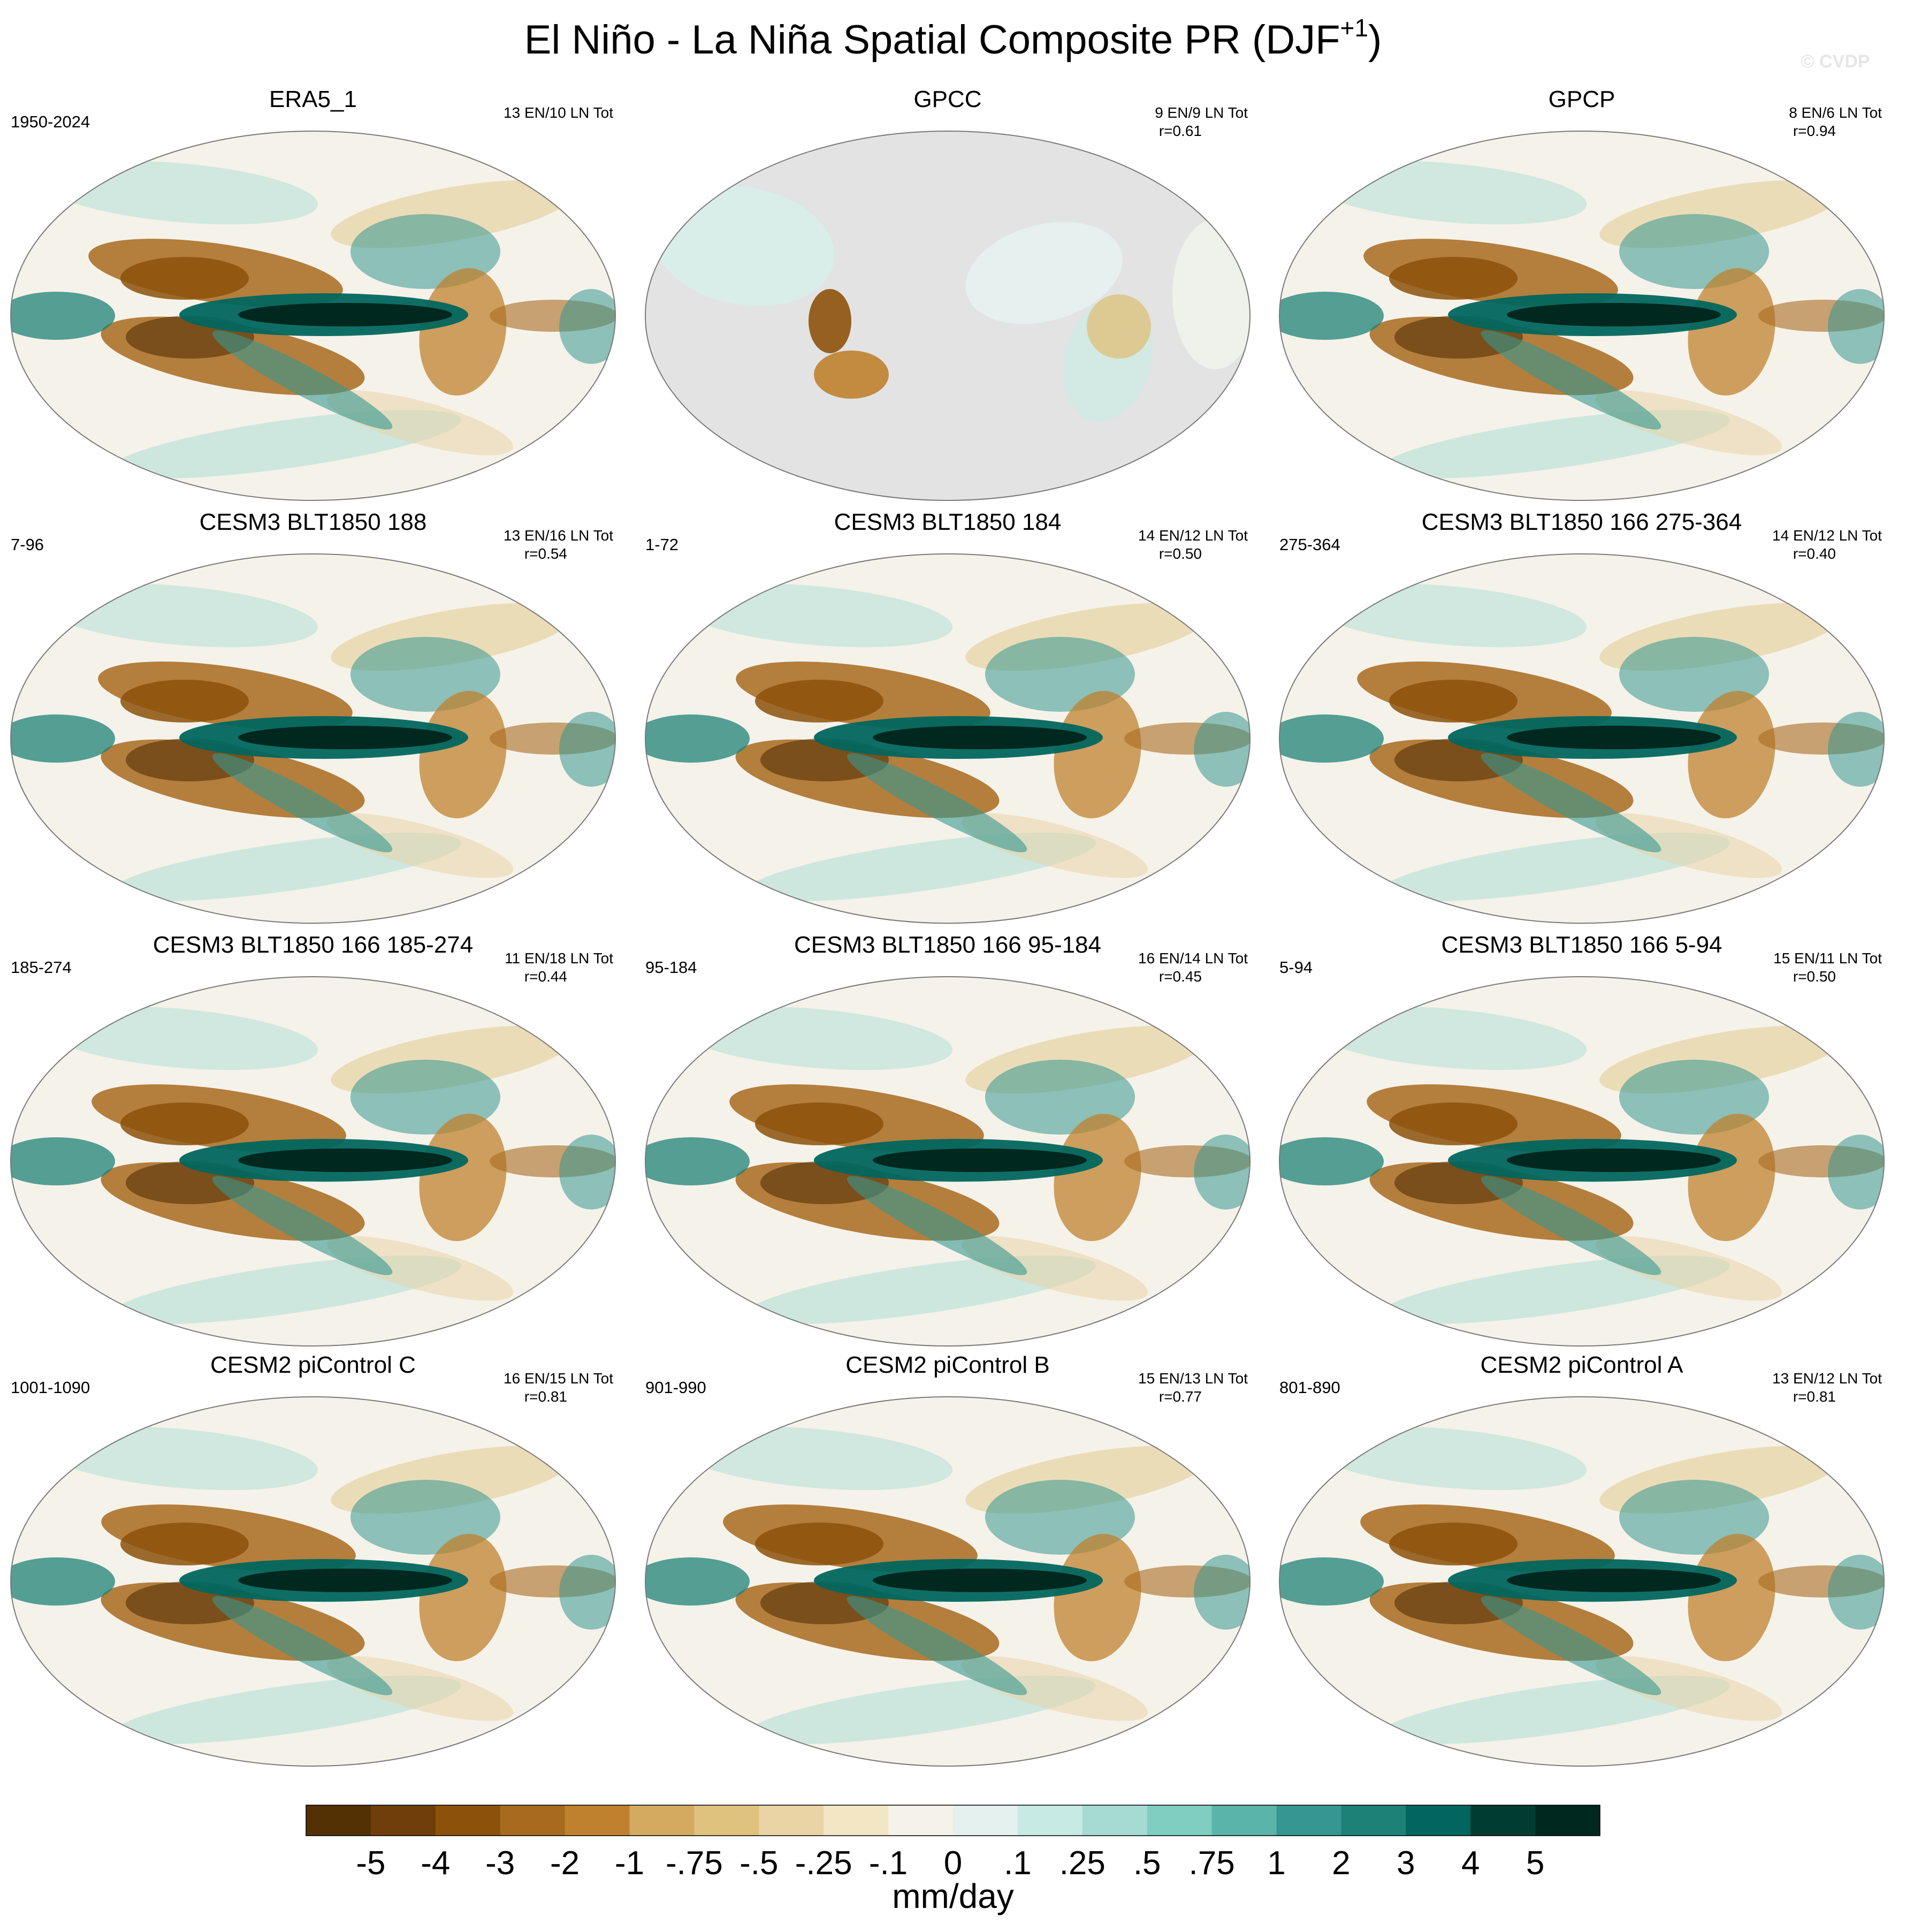 The image size is (1906, 1932). I want to click on colorbar-frame, so click(953, 1820).